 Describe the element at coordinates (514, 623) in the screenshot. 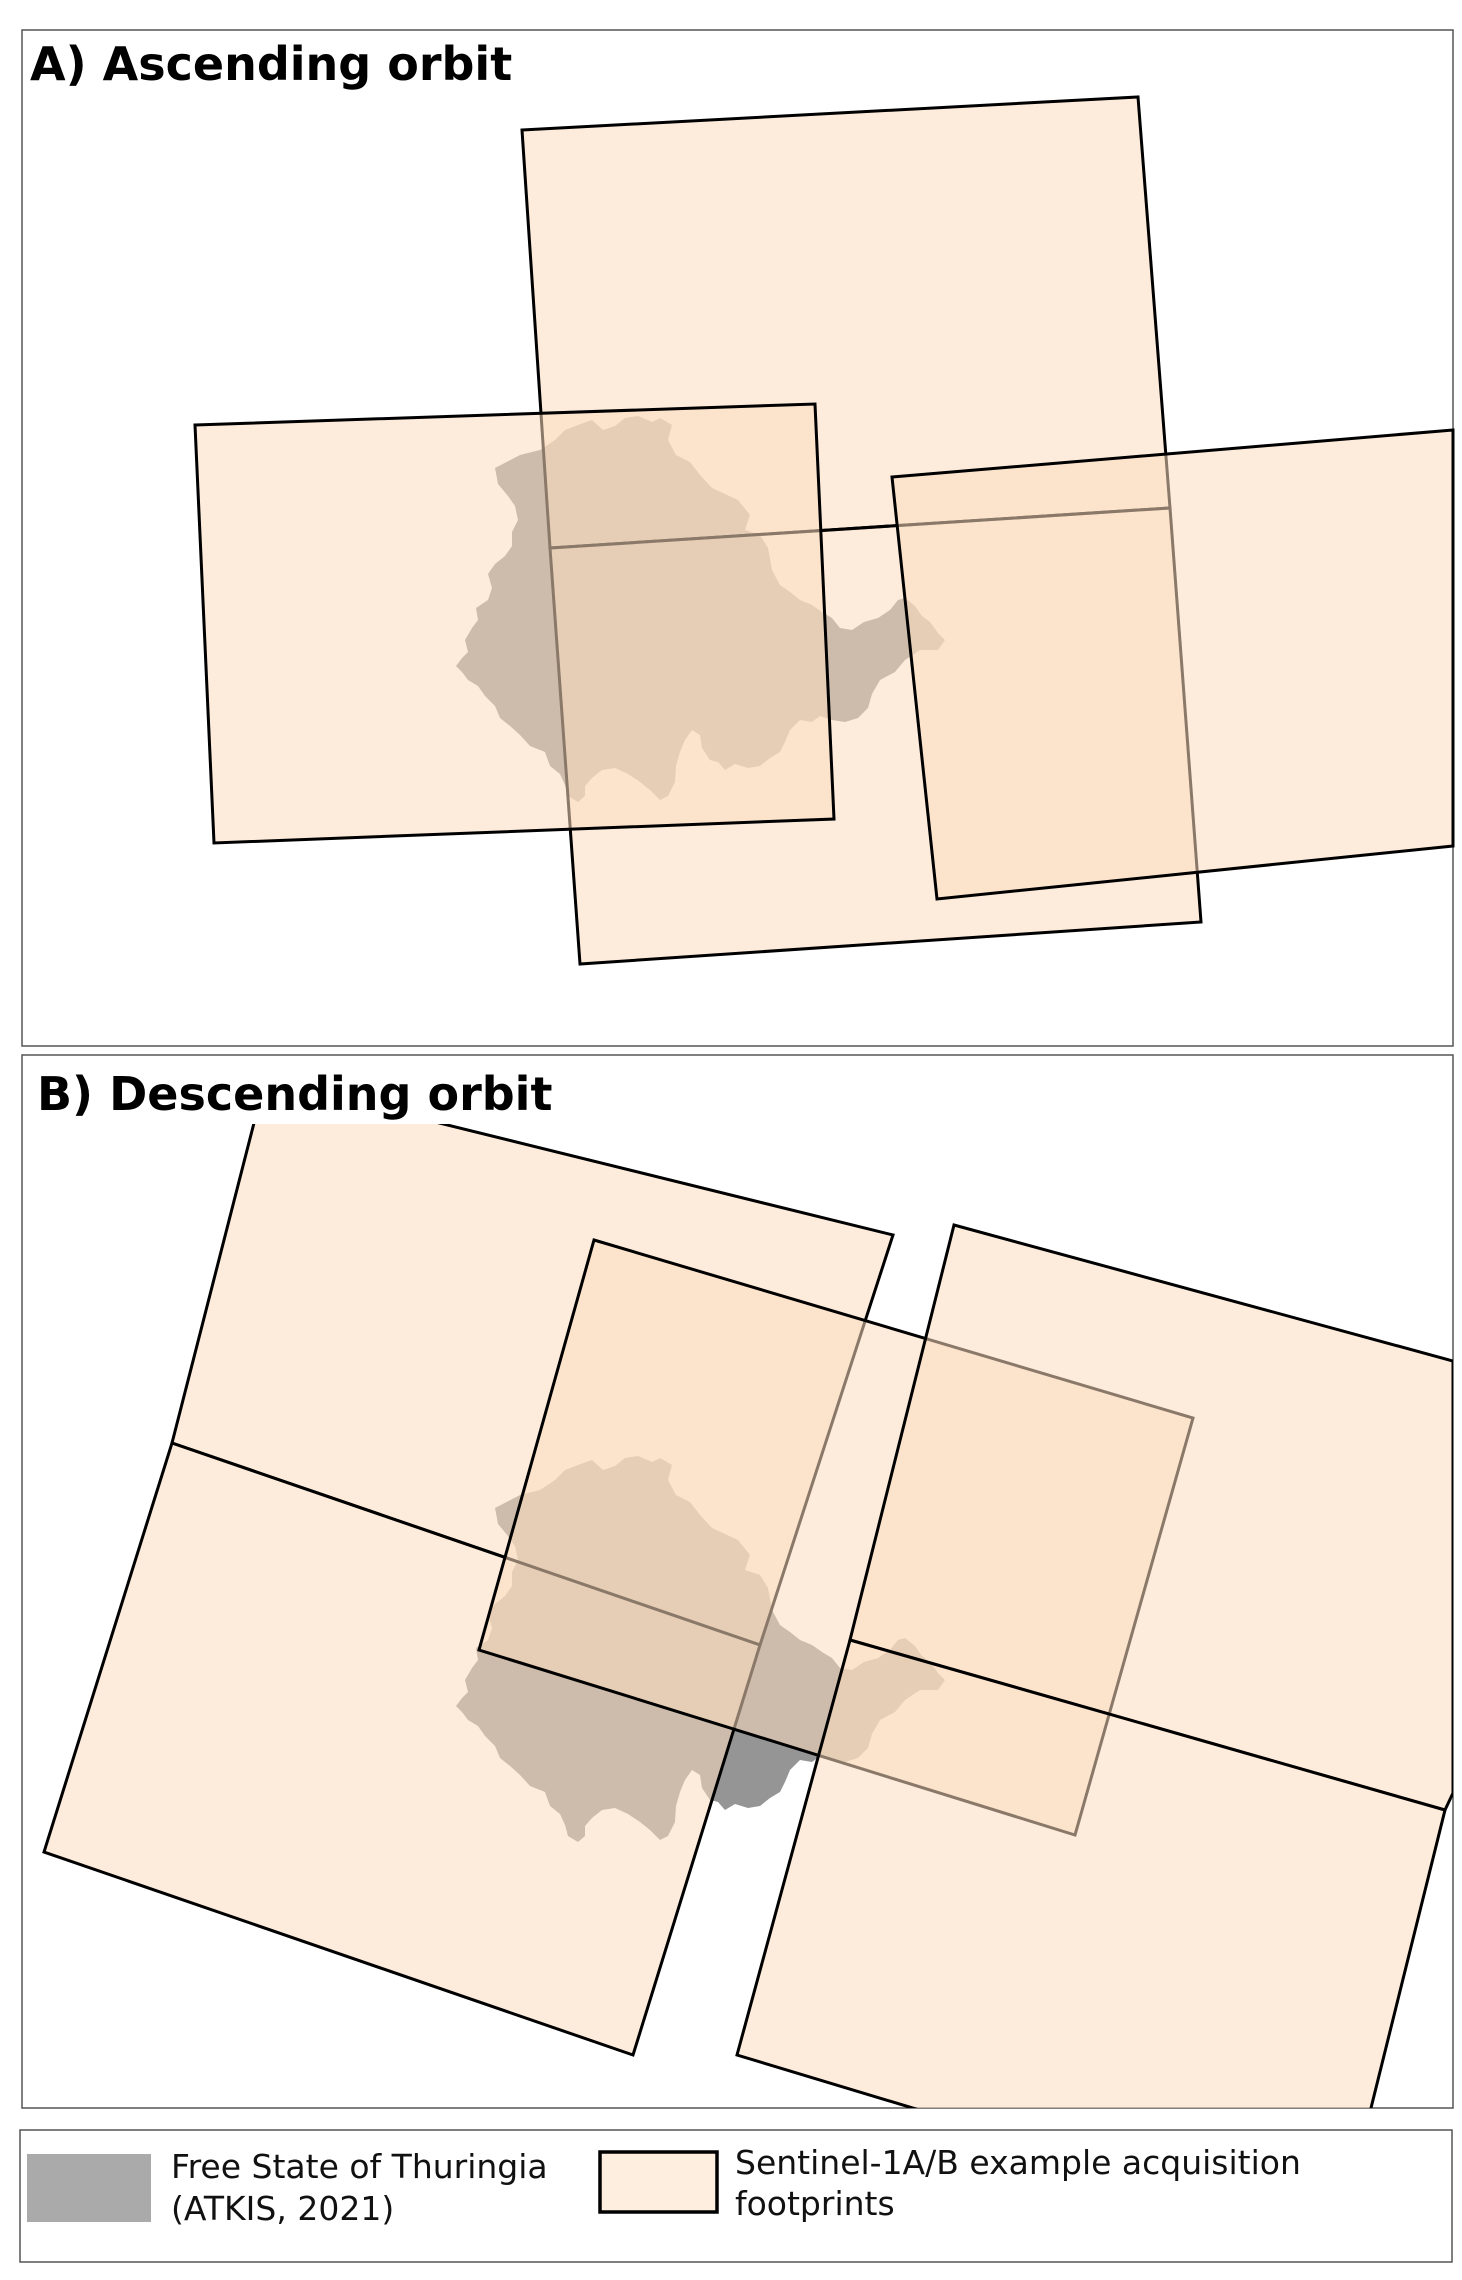

I see `footprint-a-west` at that location.